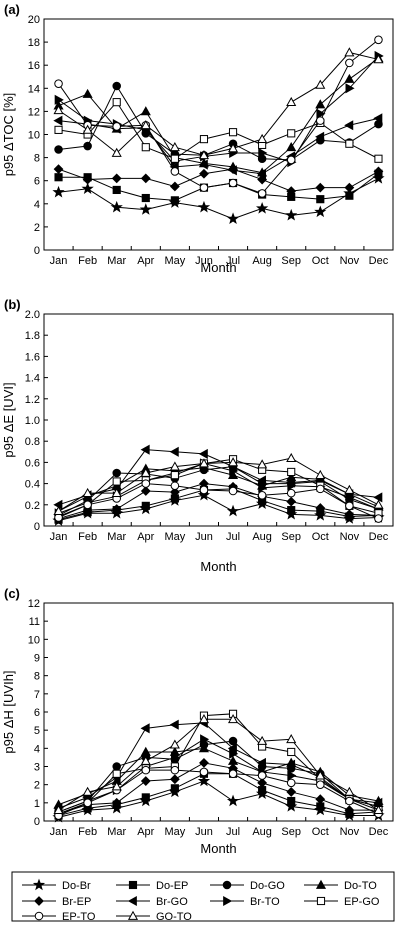  I want to click on x-tick-label: Oct, so click(320, 832).